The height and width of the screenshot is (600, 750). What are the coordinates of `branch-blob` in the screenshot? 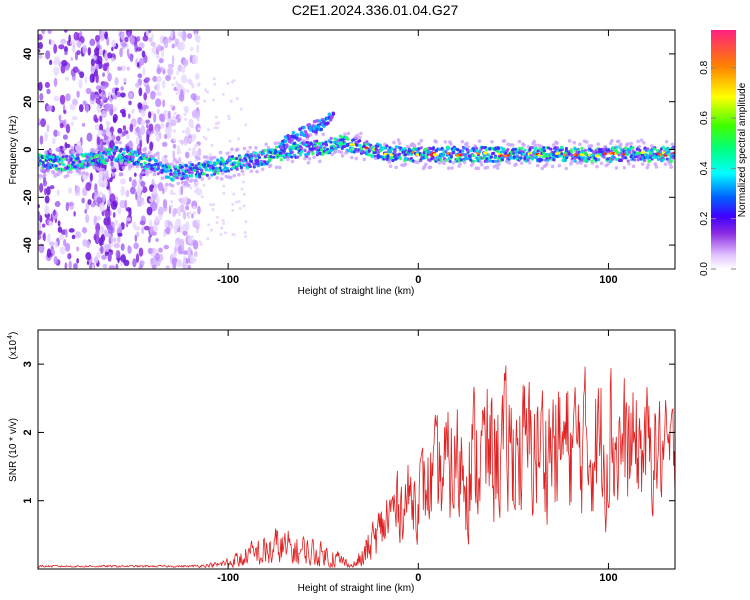 It's located at (294, 143).